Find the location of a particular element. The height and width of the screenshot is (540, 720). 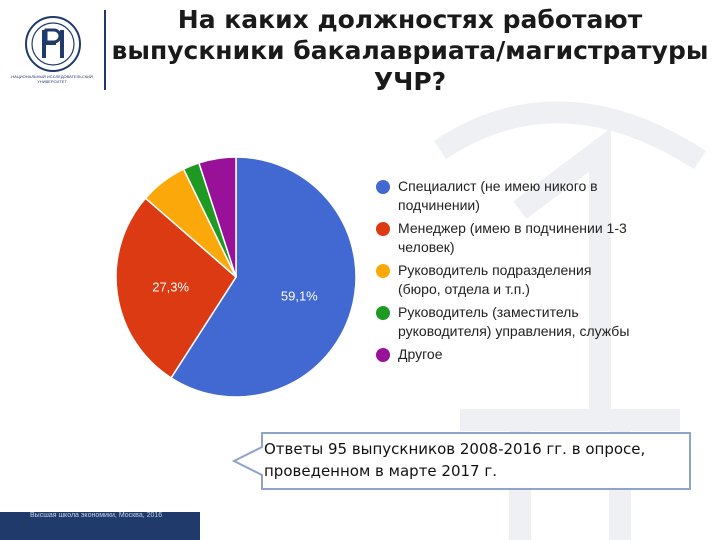

legend-label: подчинении) is located at coordinates (439, 205).